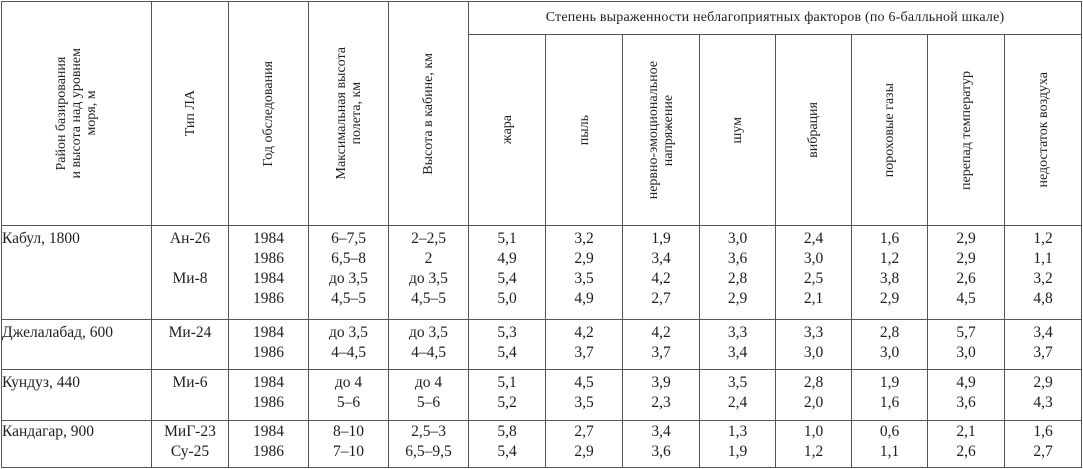  What do you see at coordinates (428, 395) in the screenshot?
I see `cabin-altitude-cell: до 4 5–6` at bounding box center [428, 395].